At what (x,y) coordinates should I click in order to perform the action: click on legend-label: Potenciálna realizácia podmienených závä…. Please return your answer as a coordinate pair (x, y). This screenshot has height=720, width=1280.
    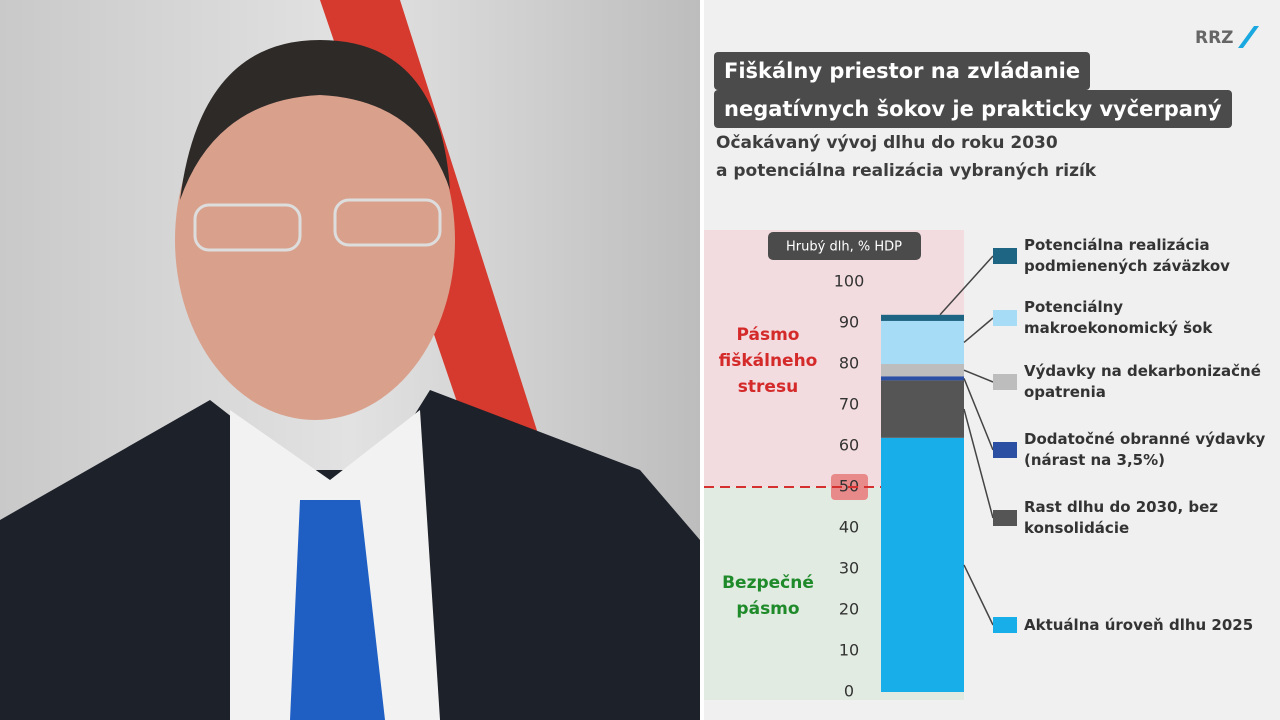
    Looking at the image, I should click on (1127, 255).